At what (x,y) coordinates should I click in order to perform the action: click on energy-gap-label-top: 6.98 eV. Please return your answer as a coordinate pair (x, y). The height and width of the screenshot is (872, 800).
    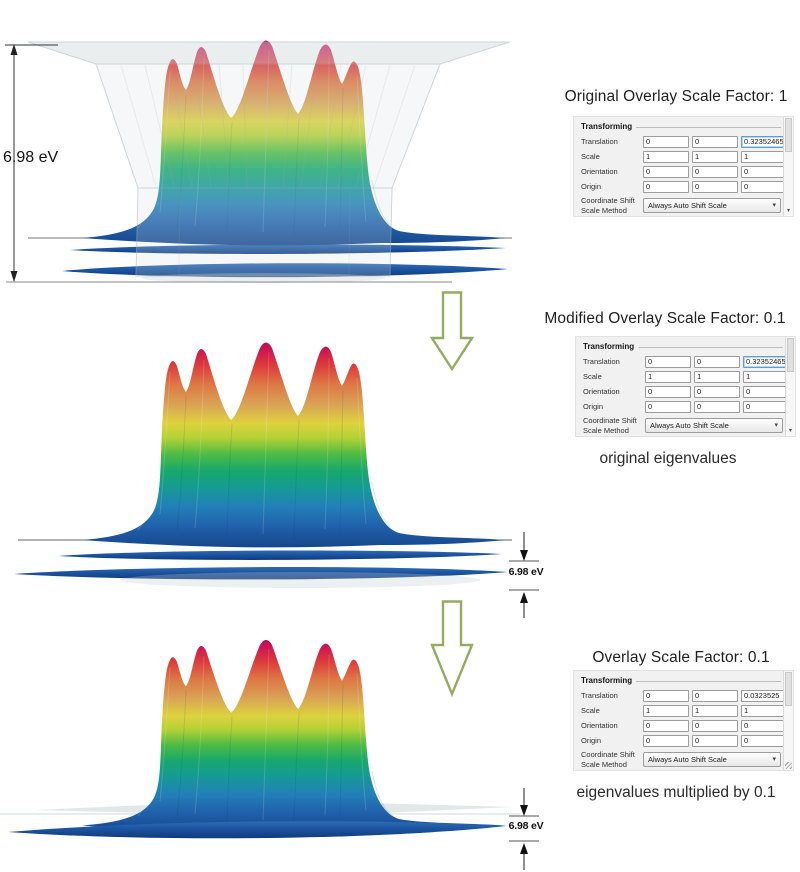
    Looking at the image, I should click on (31, 157).